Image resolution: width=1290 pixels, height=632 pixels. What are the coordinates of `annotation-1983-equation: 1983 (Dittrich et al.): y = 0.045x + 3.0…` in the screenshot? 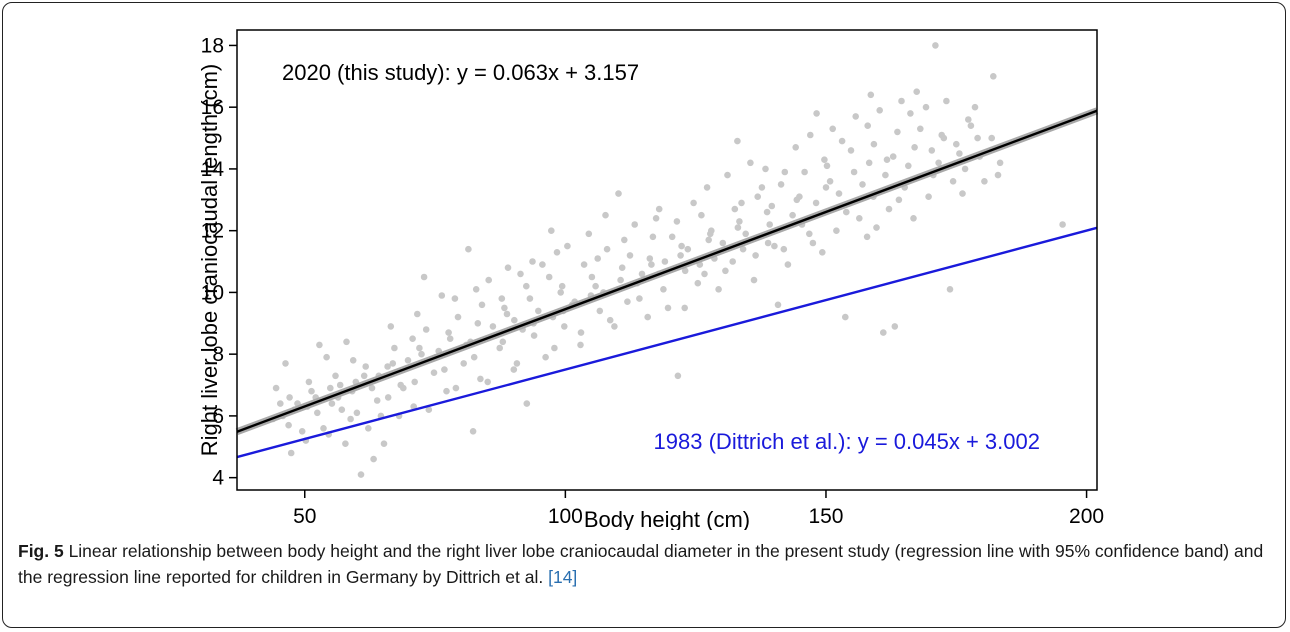 It's located at (847, 441).